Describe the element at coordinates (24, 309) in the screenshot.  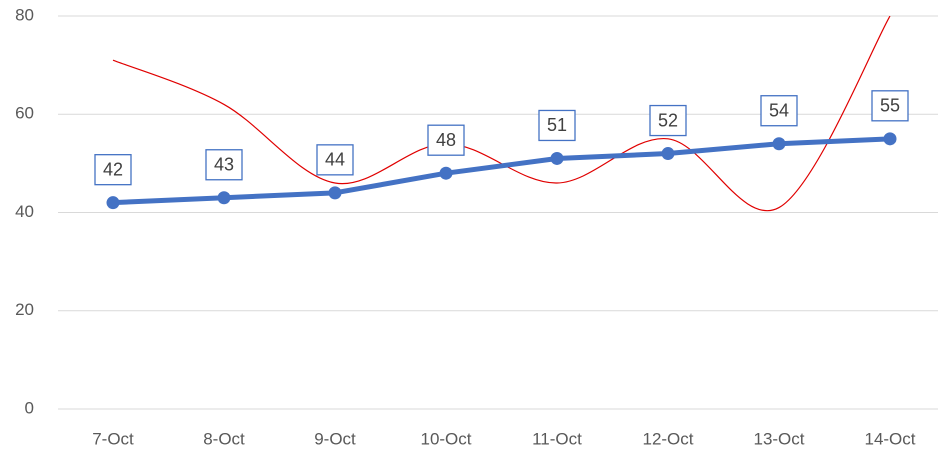
I see `y-tick-label: 20` at that location.